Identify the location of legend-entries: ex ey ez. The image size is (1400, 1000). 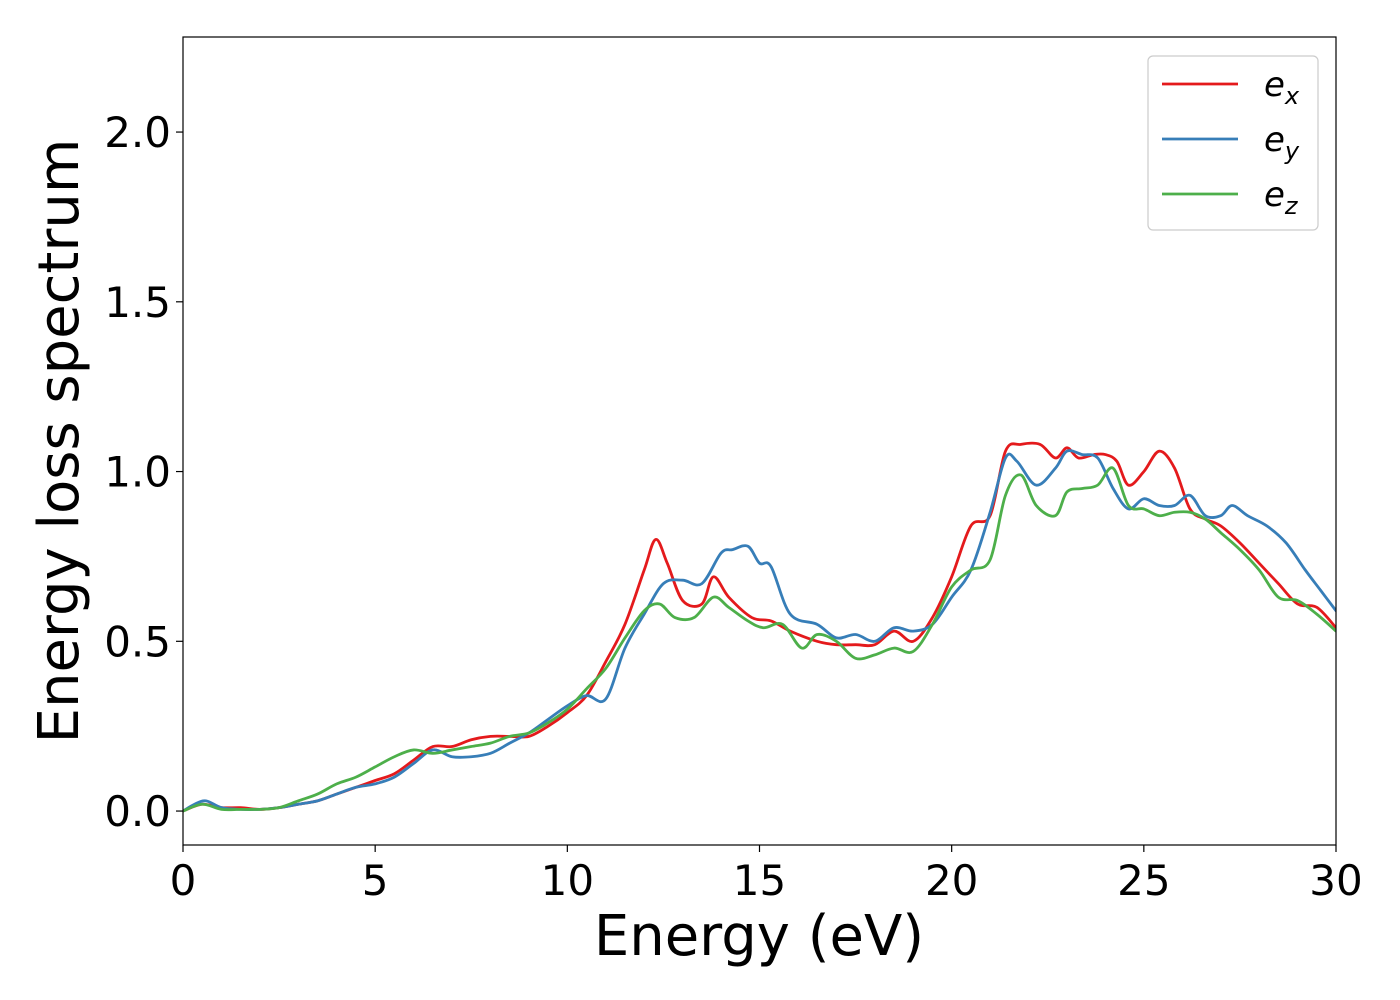
(1231, 142).